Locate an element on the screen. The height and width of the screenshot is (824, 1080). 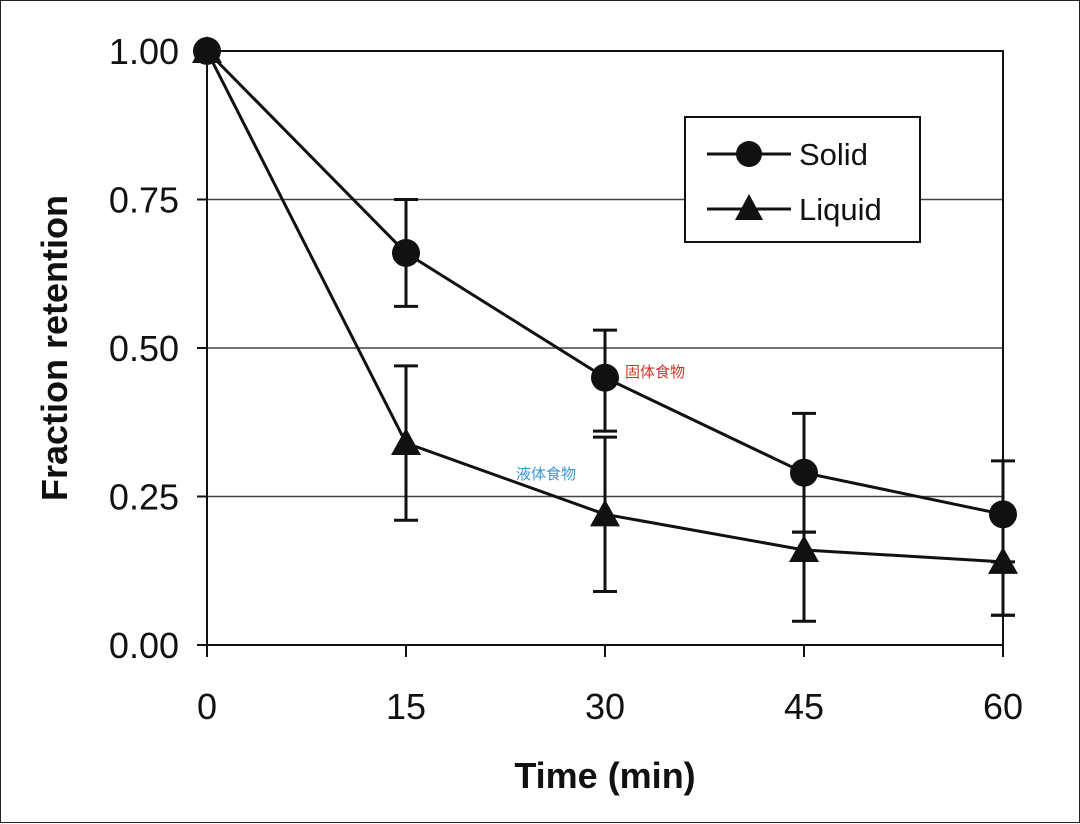
legend-solid-circle-marker is located at coordinates (749, 154).